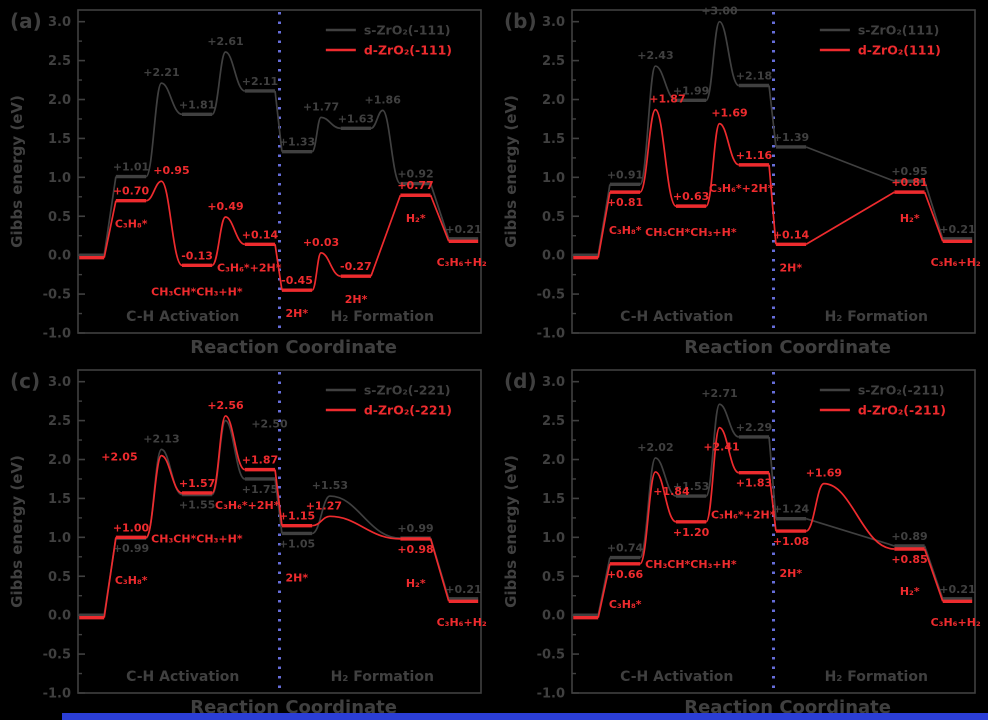 The width and height of the screenshot is (988, 720). What do you see at coordinates (667, 99) in the screenshot?
I see `ts-value-label: +1.87` at bounding box center [667, 99].